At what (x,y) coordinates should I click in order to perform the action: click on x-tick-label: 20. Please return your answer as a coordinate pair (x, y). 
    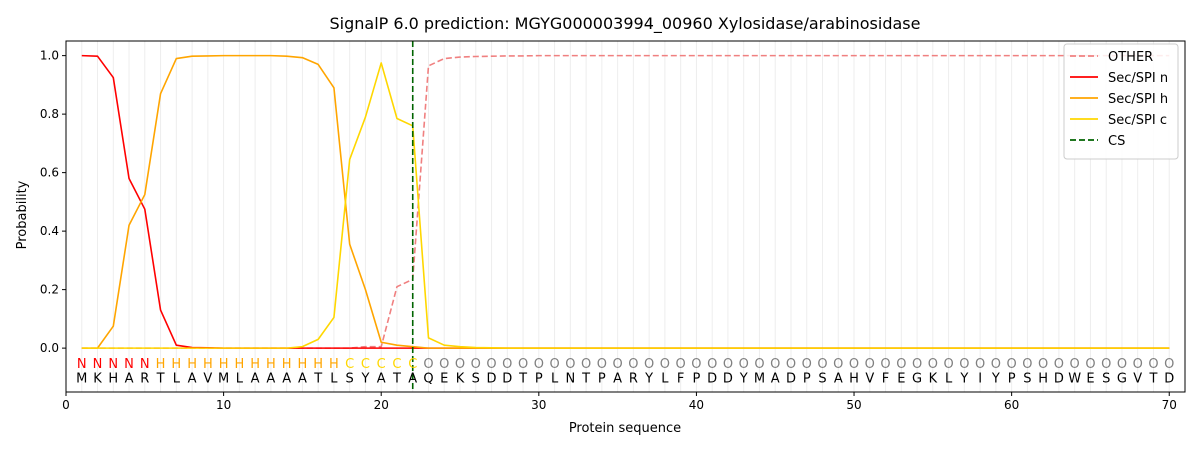
    Looking at the image, I should click on (381, 405).